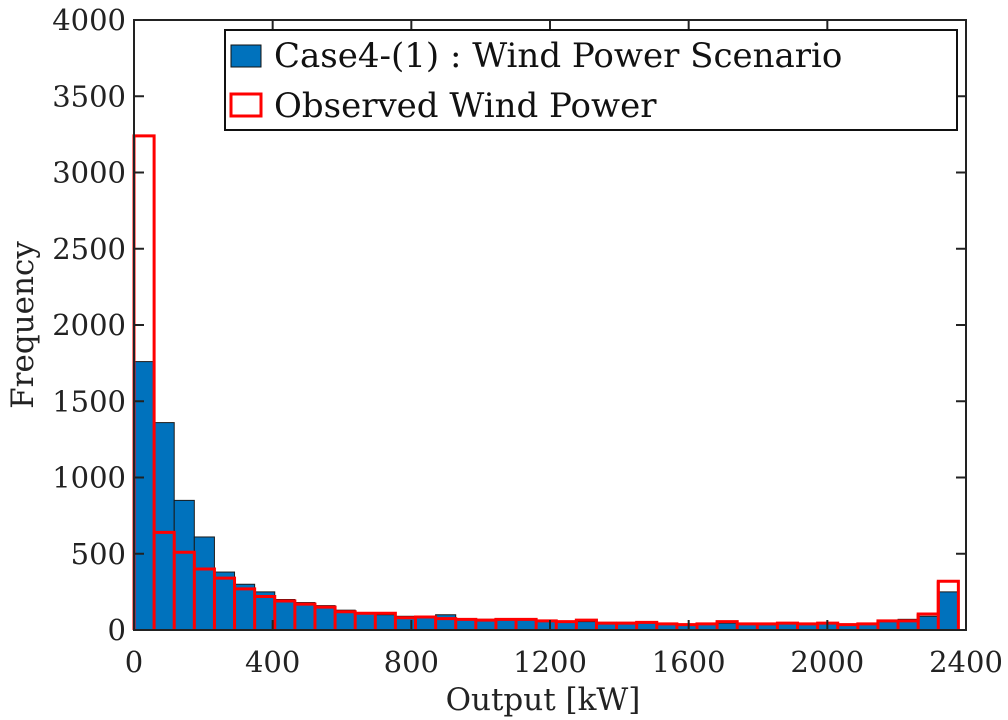 The height and width of the screenshot is (720, 1008). Describe the element at coordinates (89, 325) in the screenshot. I see `y-tick-label: 2000` at that location.